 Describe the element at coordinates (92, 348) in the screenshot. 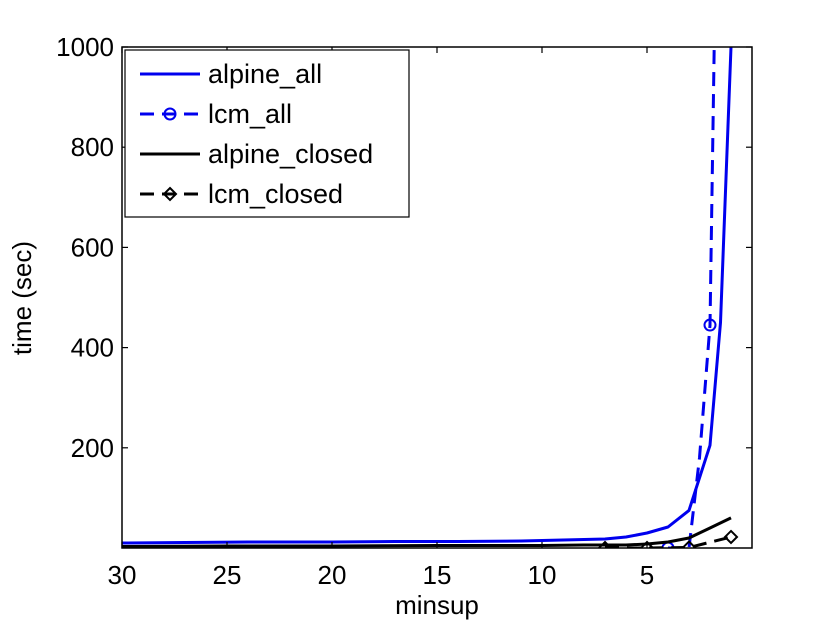

I see `y-tick-label: 400` at that location.